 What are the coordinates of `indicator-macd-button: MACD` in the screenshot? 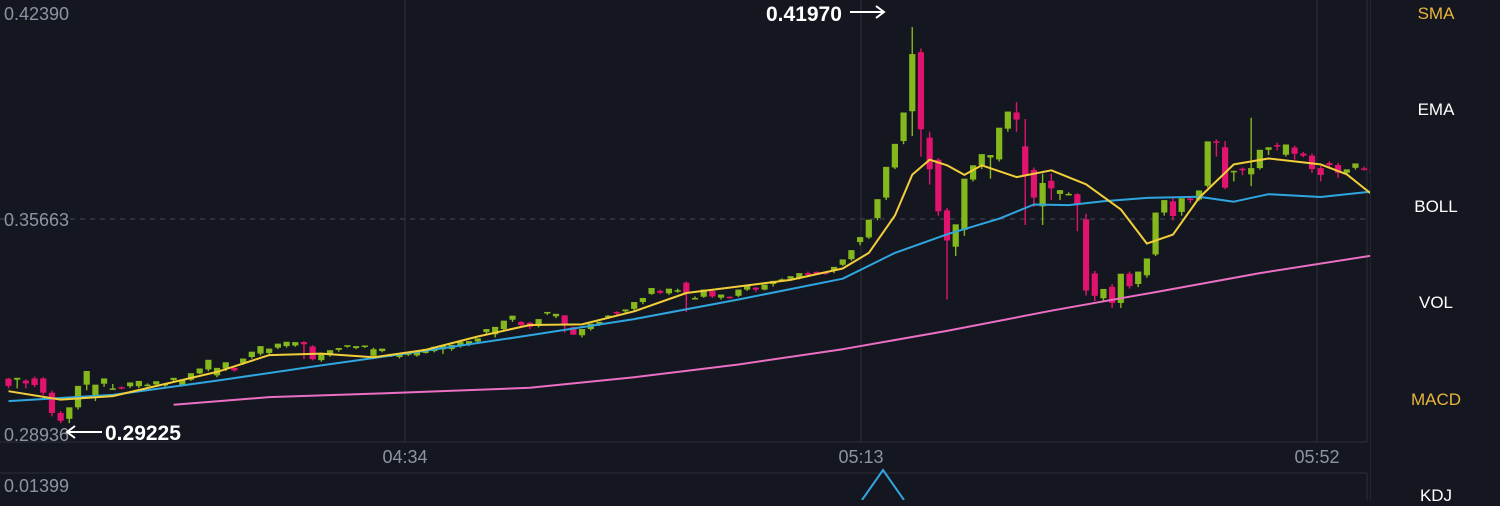 It's located at (1435, 400).